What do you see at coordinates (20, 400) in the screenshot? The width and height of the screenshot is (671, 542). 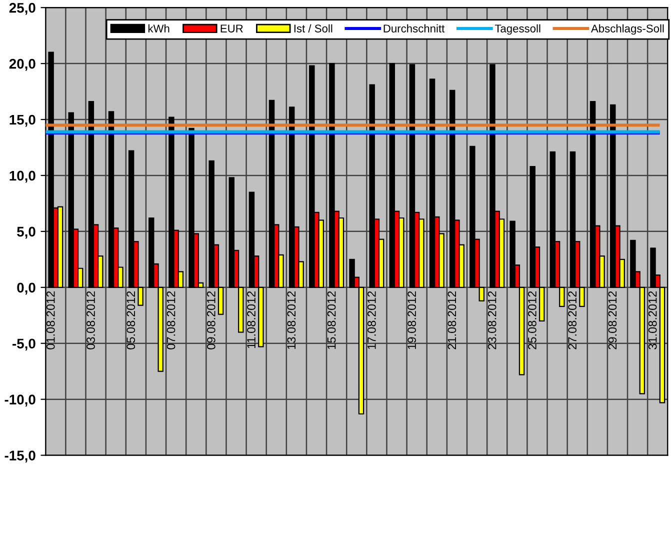 I see `y-tick-label: -10,0` at bounding box center [20, 400].